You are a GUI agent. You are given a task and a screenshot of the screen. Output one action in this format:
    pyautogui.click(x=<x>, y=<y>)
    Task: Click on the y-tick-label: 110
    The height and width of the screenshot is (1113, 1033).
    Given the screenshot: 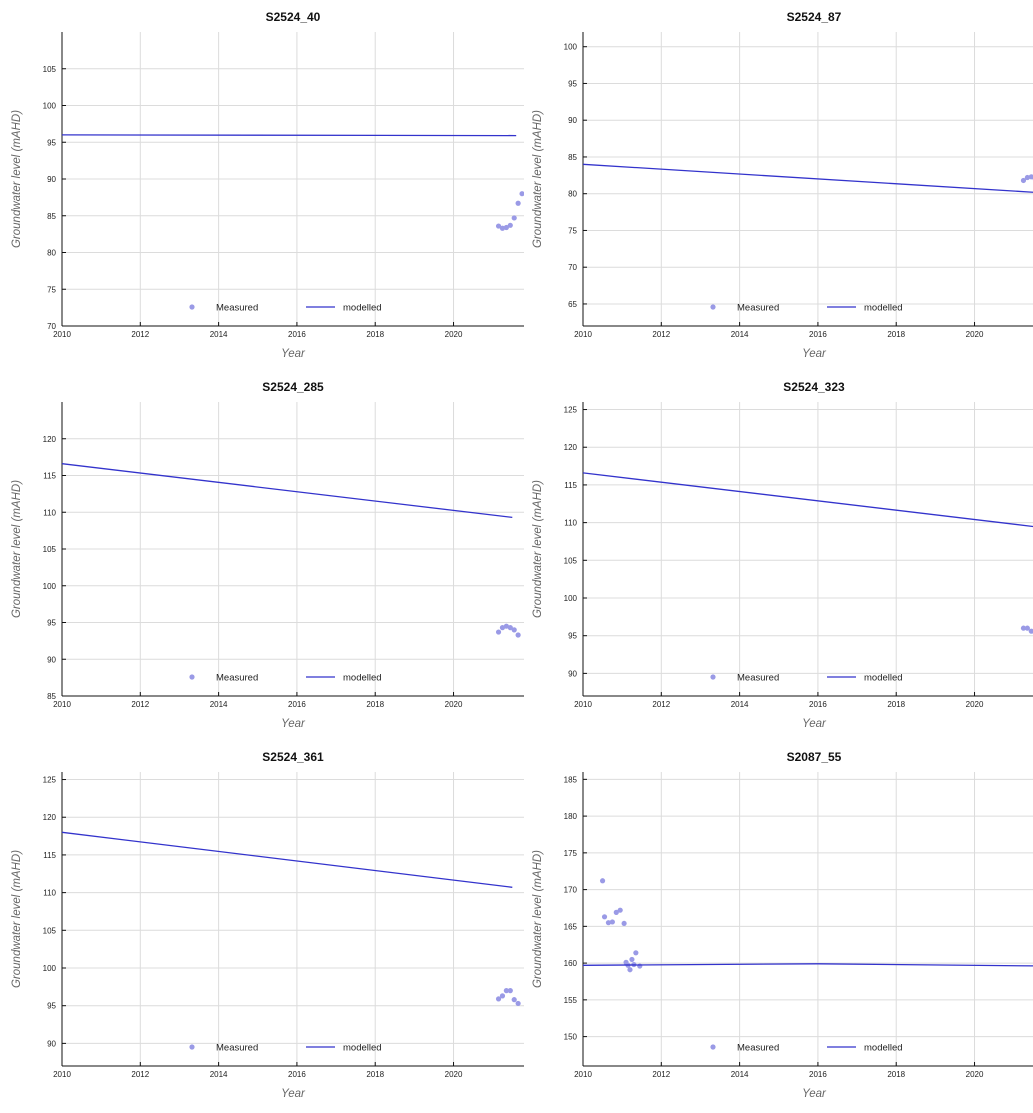 What is the action you would take?
    pyautogui.click(x=570, y=523)
    